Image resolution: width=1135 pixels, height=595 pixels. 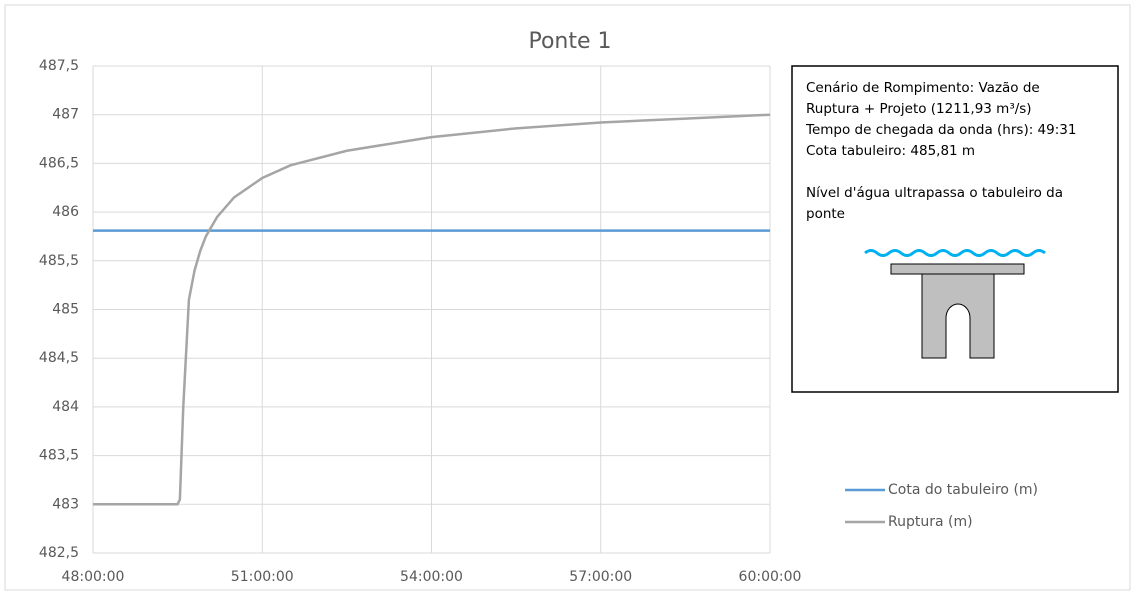 I want to click on y-tick-label: 486, so click(x=65, y=212).